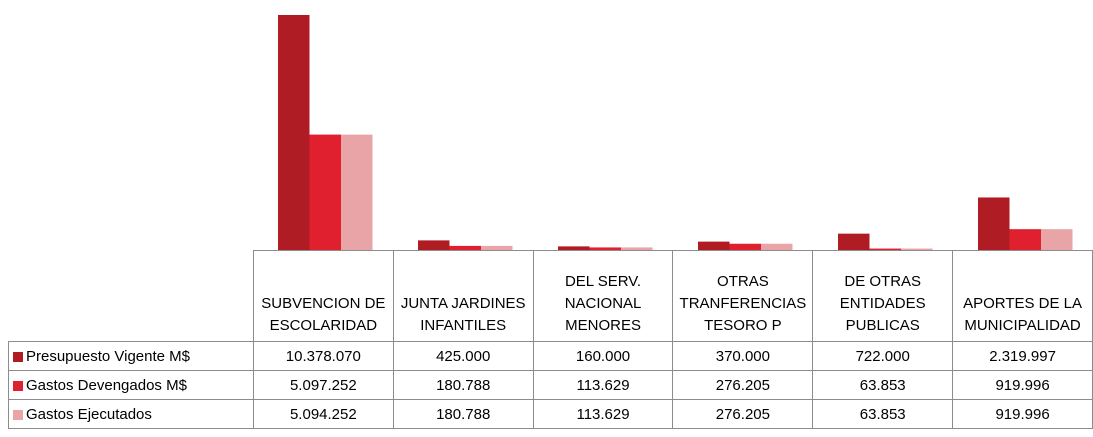  What do you see at coordinates (743, 356) in the screenshot?
I see `value-cell: 370.000` at bounding box center [743, 356].